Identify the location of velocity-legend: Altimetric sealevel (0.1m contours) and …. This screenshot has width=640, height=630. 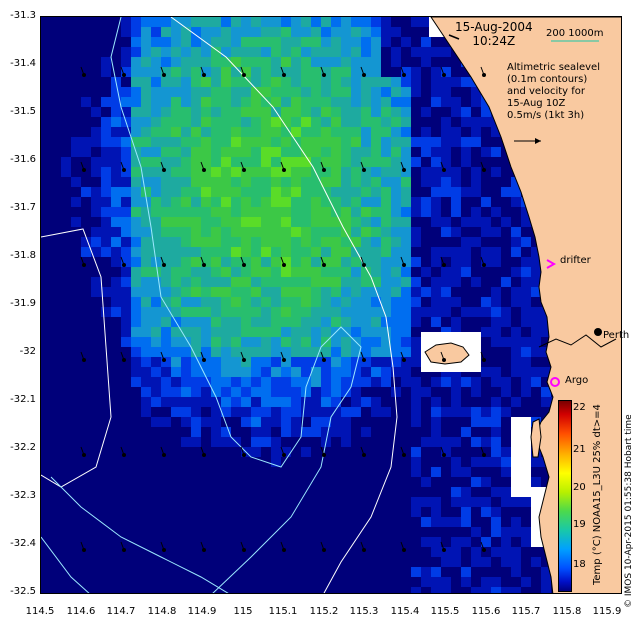
(567, 92).